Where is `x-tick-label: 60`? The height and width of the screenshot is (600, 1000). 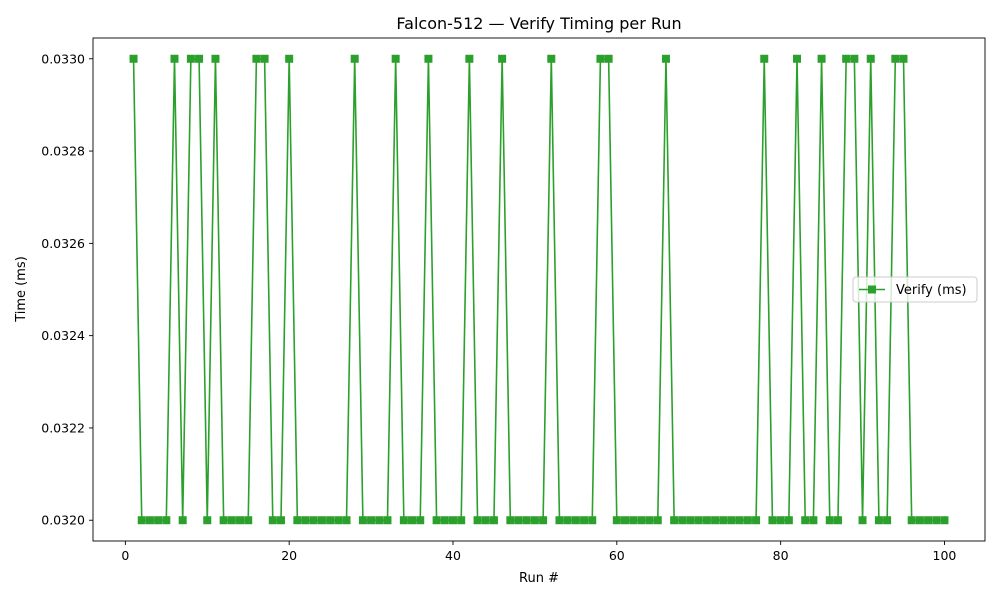 x-tick-label: 60 is located at coordinates (617, 555).